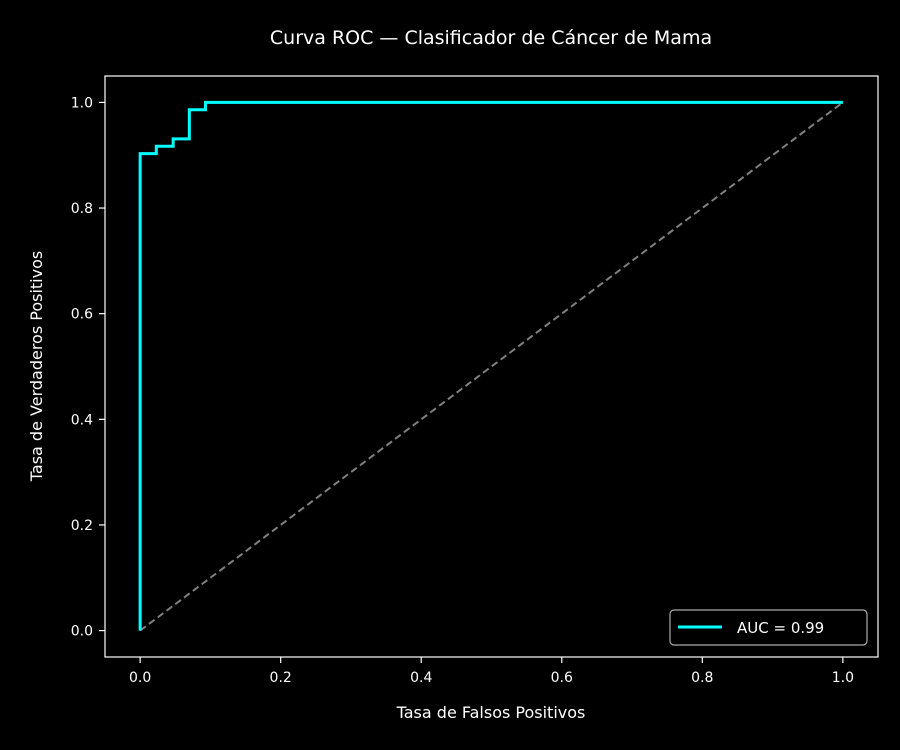 The width and height of the screenshot is (900, 750). Describe the element at coordinates (82, 209) in the screenshot. I see `y-tick-label: 0.8` at that location.